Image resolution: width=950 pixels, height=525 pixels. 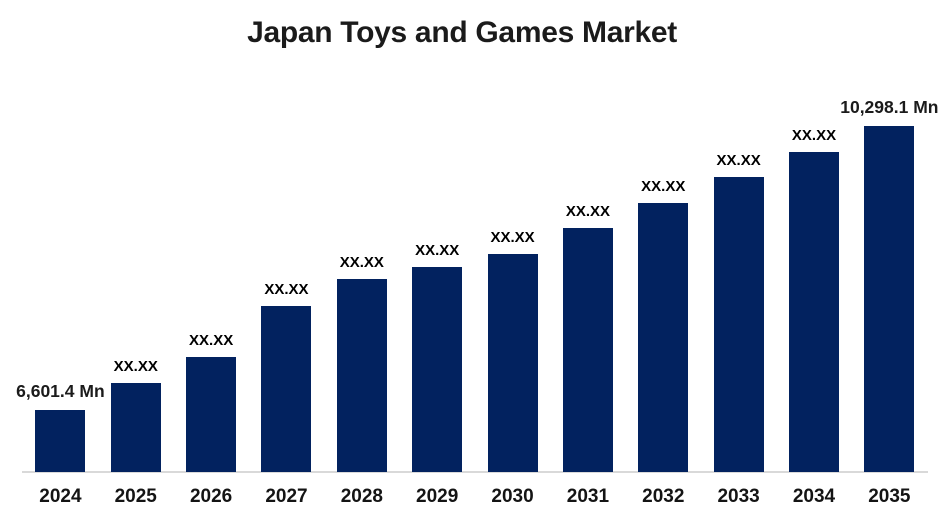 I want to click on x-axis-tick-label: 2025, so click(x=135, y=496).